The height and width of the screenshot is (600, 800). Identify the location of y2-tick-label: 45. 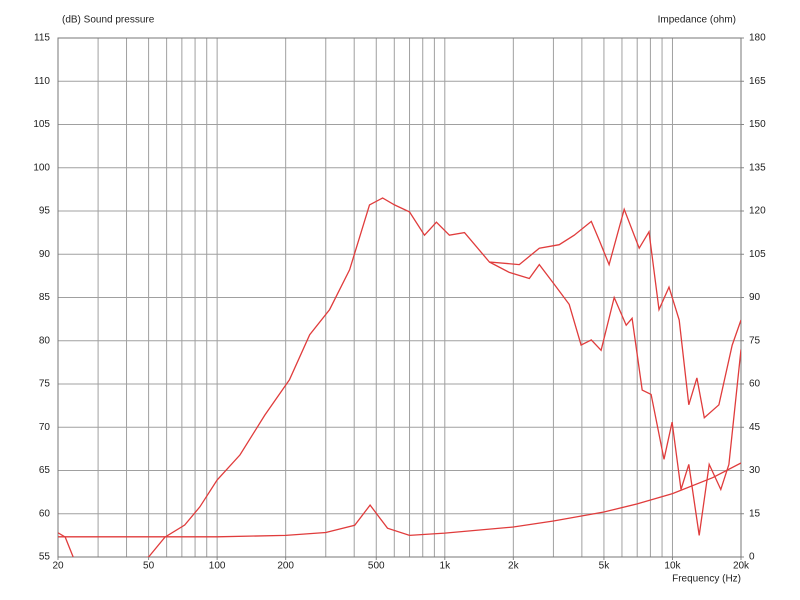
(755, 427).